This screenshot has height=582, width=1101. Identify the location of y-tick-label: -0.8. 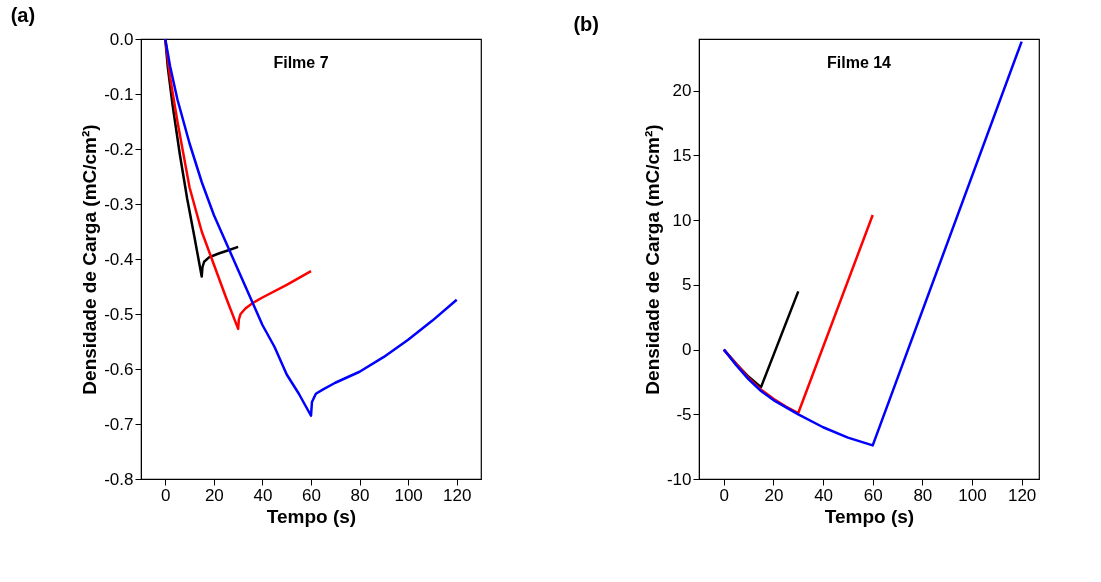
(119, 479).